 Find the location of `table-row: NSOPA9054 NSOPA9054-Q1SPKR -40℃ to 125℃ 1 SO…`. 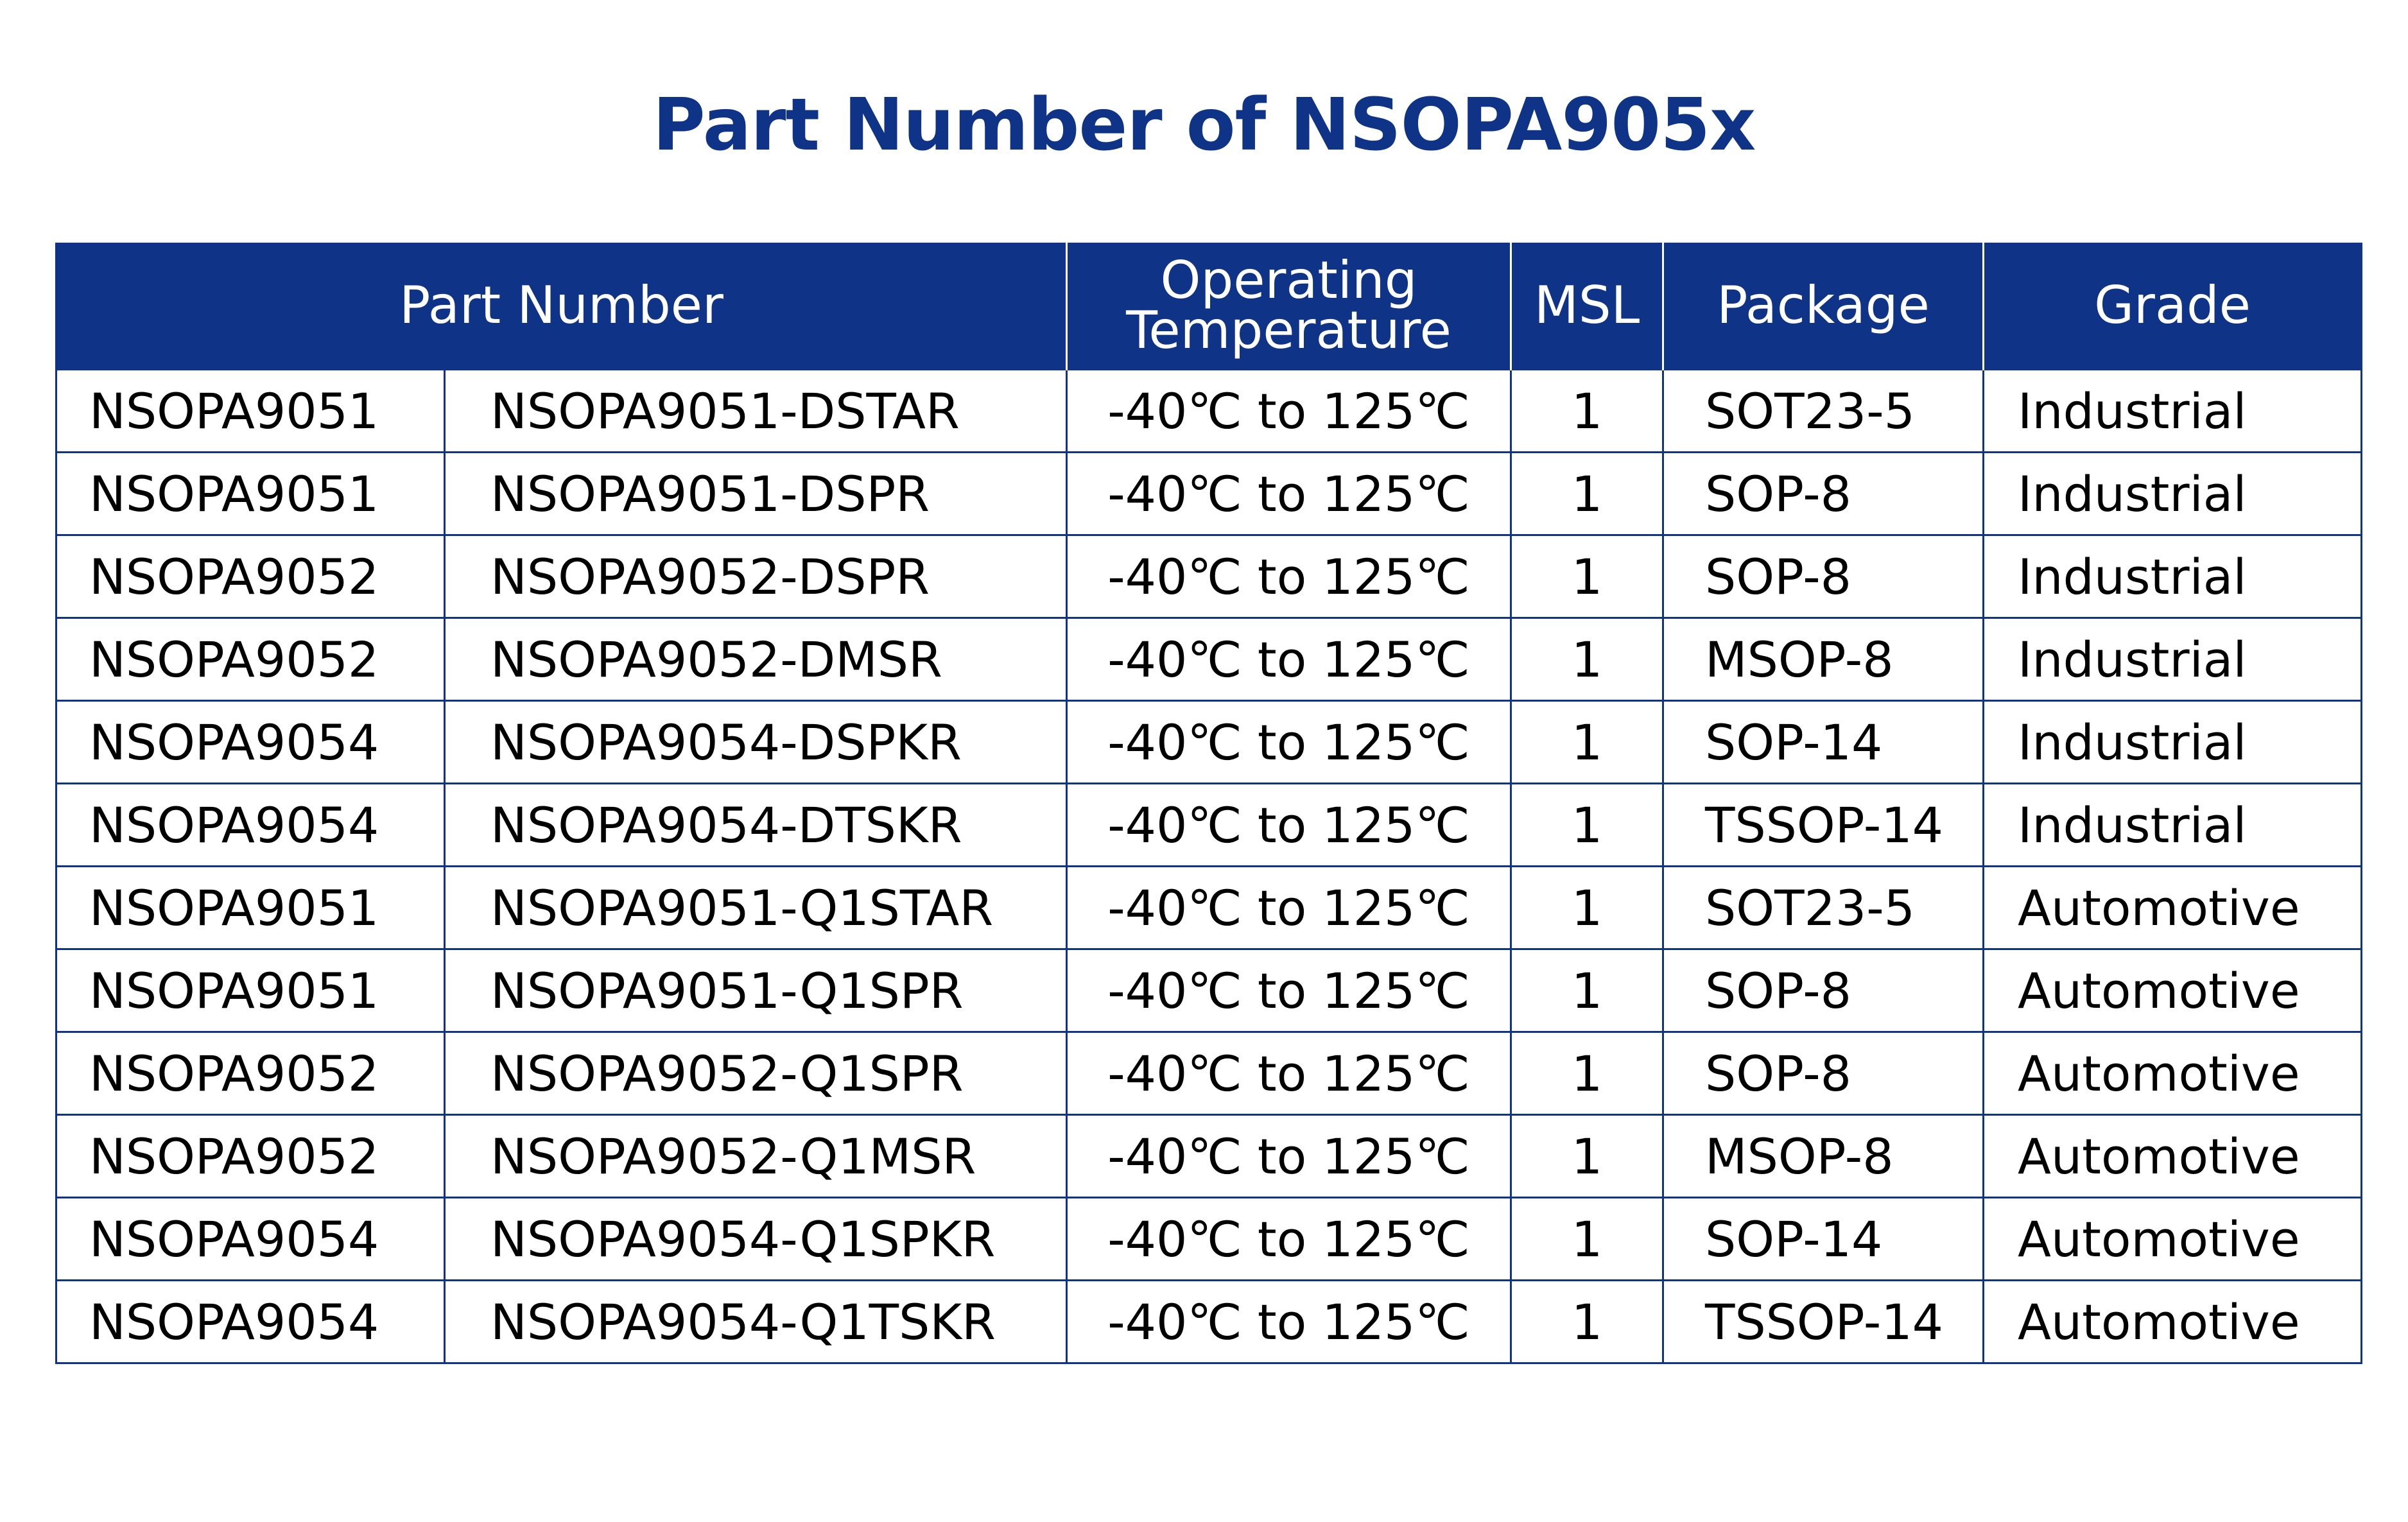

table-row: NSOPA9054 NSOPA9054-Q1SPKR -40℃ to 125℃ 1 SO… is located at coordinates (1209, 1239).